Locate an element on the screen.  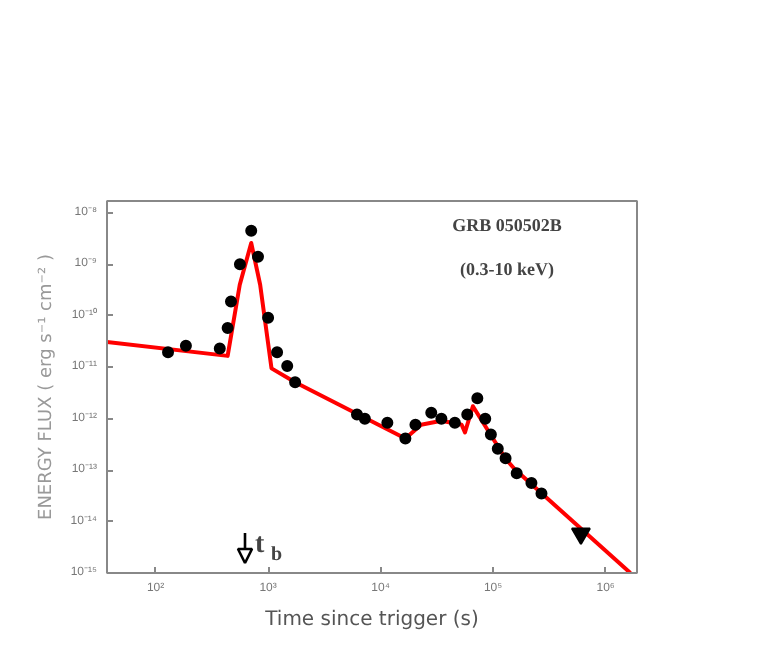
x-axis-title: Time since trigger (s) is located at coordinates (371, 620).